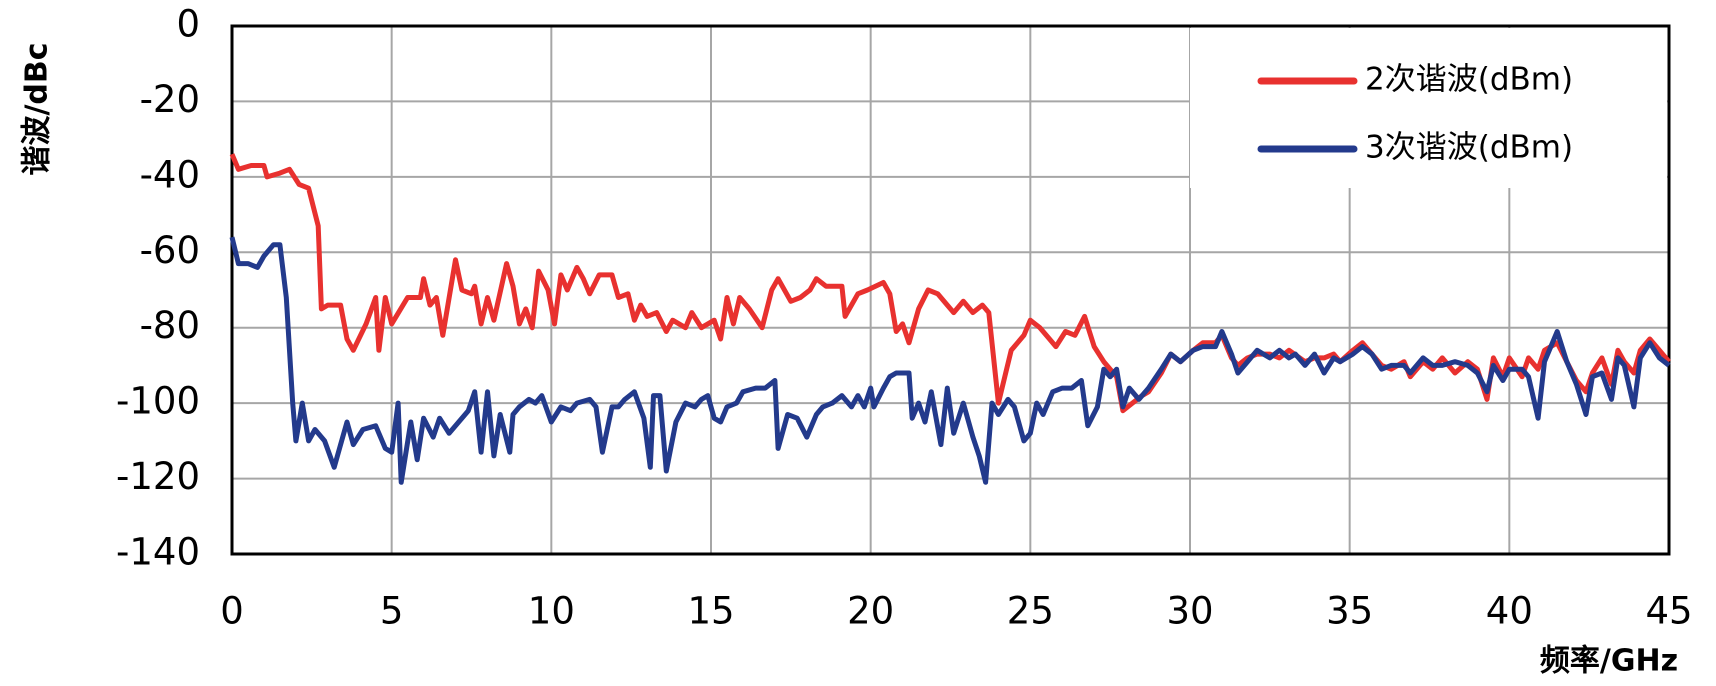  Describe the element at coordinates (870, 611) in the screenshot. I see `x-tick-label: 20` at that location.